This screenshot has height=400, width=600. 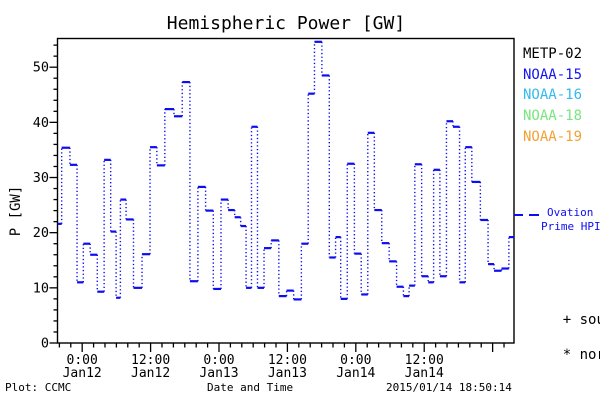 What do you see at coordinates (553, 54) in the screenshot?
I see `legend-item-metp02: METP-02` at bounding box center [553, 54].